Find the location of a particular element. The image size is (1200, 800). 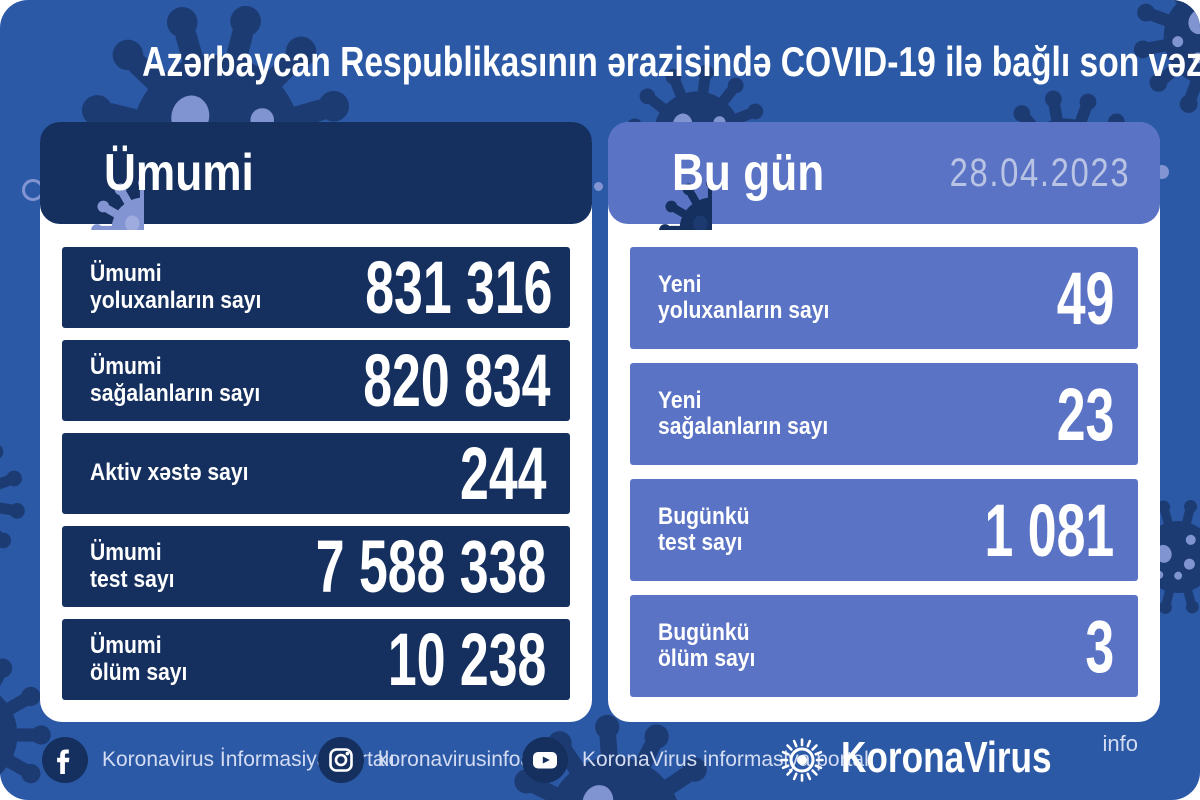

stat-row: Ümumi ölüm sayı 10 238 is located at coordinates (316, 659).